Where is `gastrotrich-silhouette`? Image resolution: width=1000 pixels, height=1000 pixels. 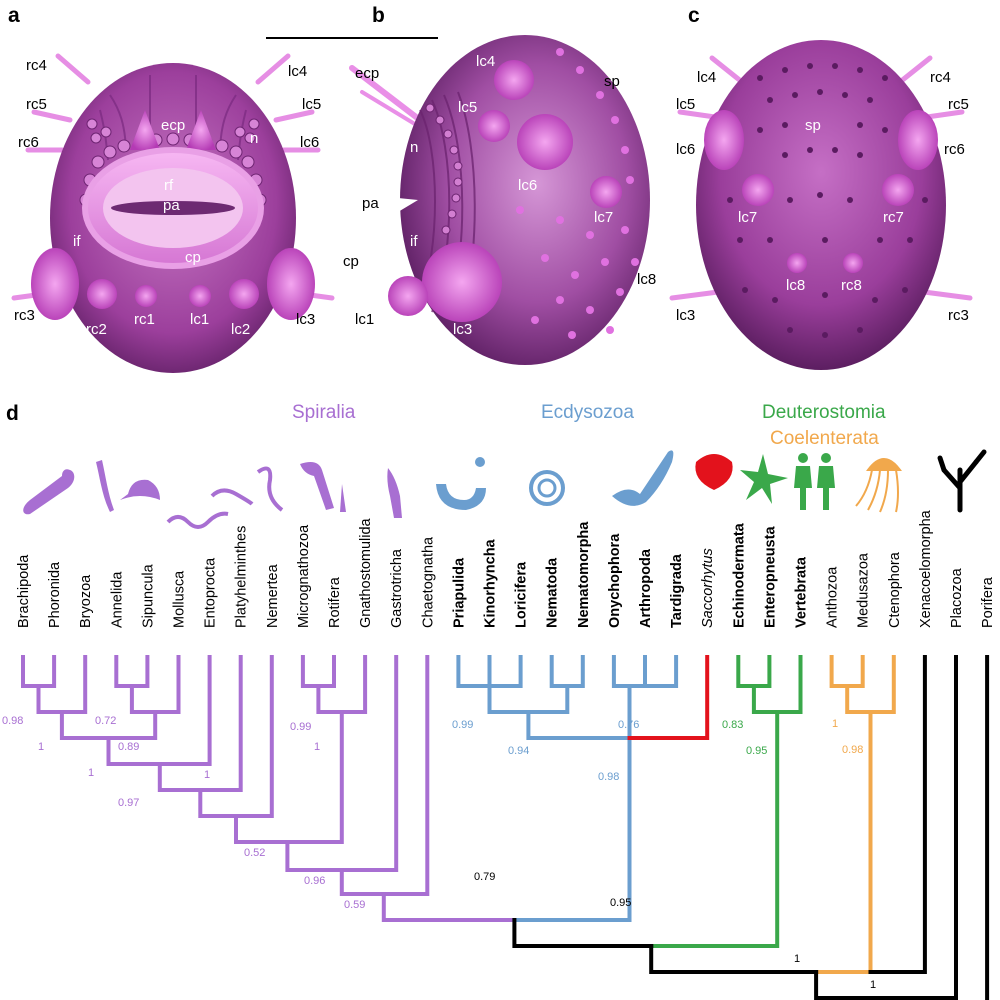
gastrotrich-silhouette is located at coordinates (394, 493).